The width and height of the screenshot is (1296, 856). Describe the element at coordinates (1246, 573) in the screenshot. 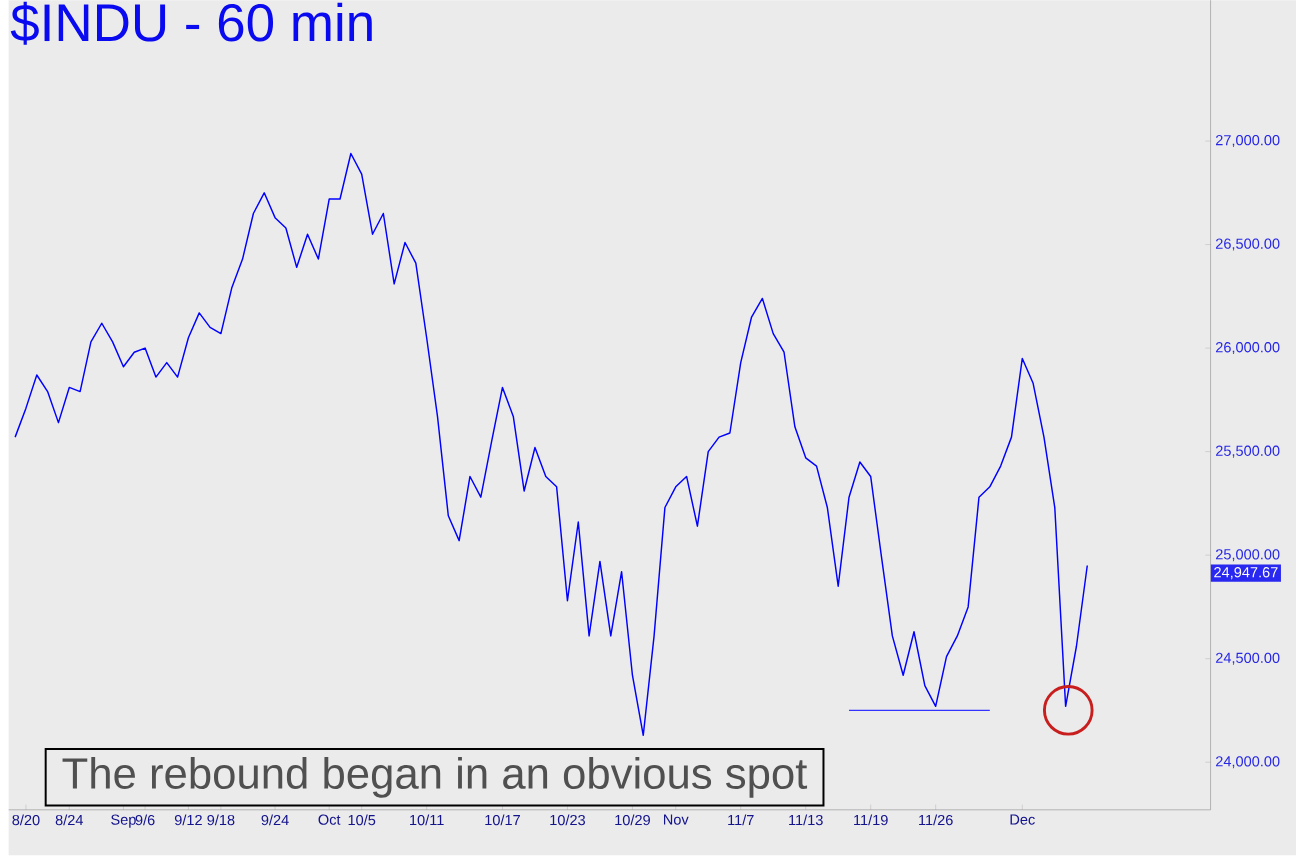

I see `text: 24,947.67` at that location.